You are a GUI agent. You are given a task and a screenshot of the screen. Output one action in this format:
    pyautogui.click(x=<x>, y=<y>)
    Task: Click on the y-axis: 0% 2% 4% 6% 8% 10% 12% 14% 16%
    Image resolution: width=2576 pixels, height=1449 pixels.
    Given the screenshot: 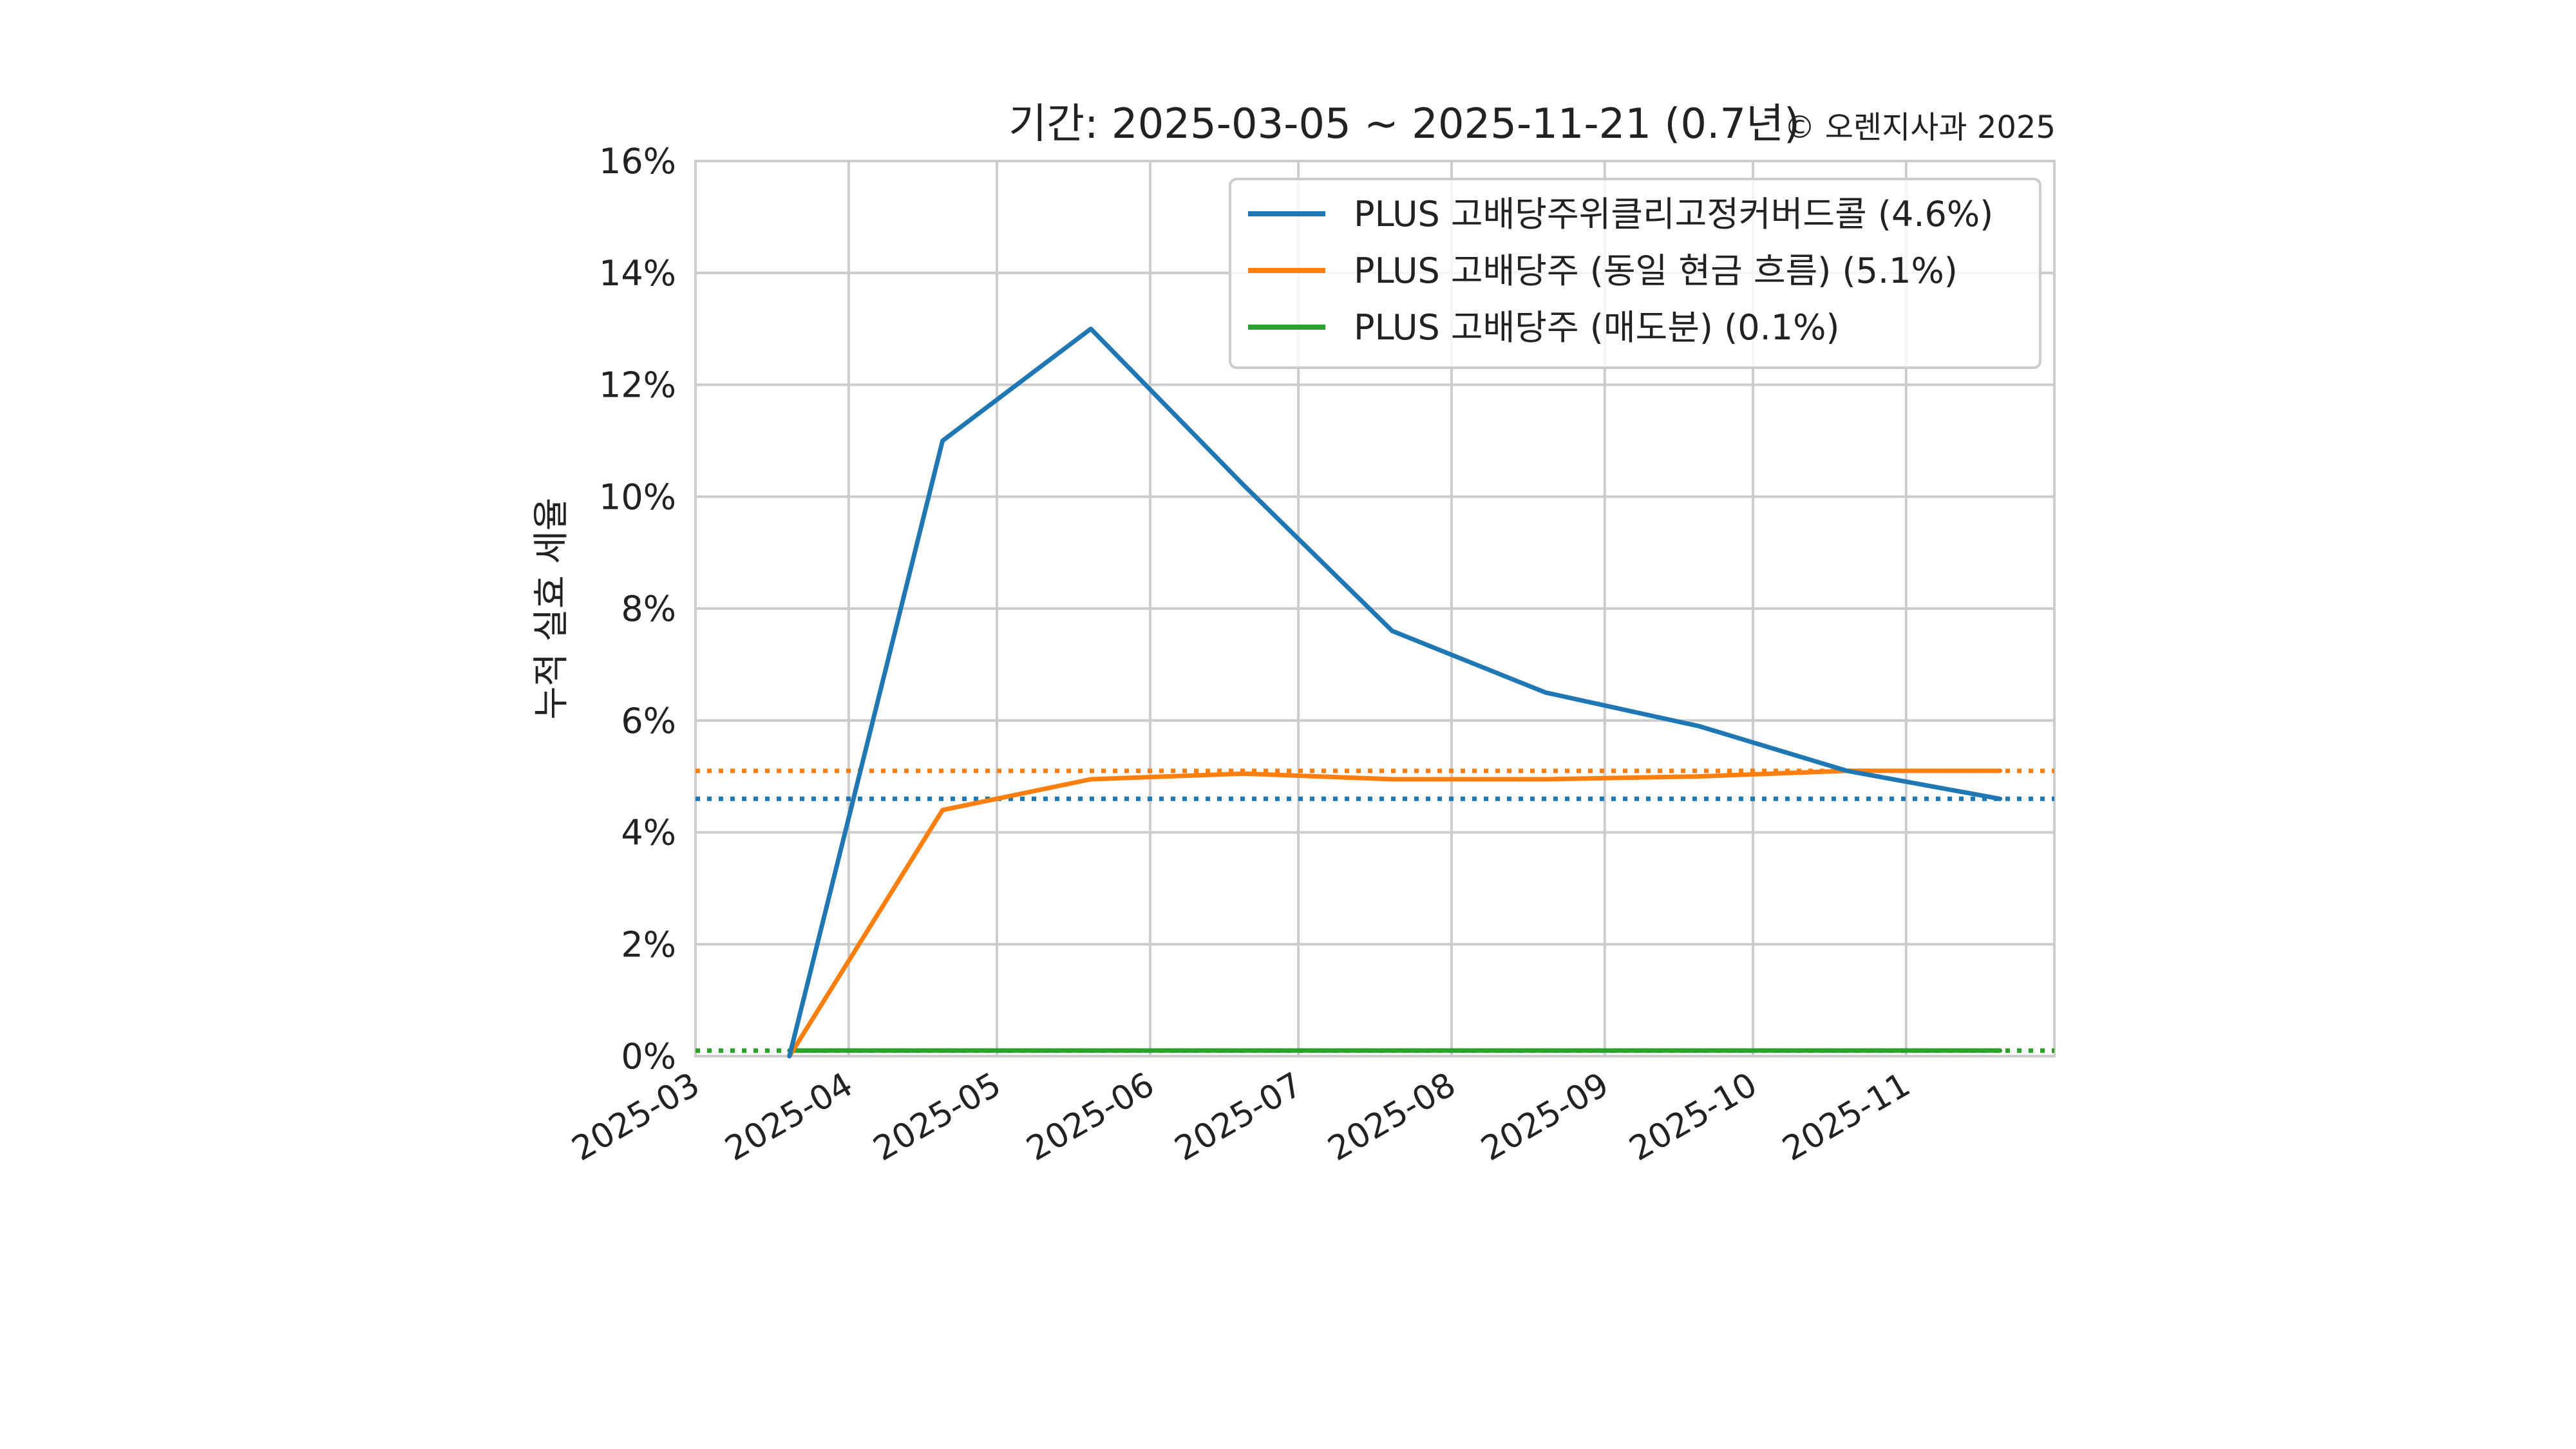 What is the action you would take?
    pyautogui.click(x=637, y=609)
    